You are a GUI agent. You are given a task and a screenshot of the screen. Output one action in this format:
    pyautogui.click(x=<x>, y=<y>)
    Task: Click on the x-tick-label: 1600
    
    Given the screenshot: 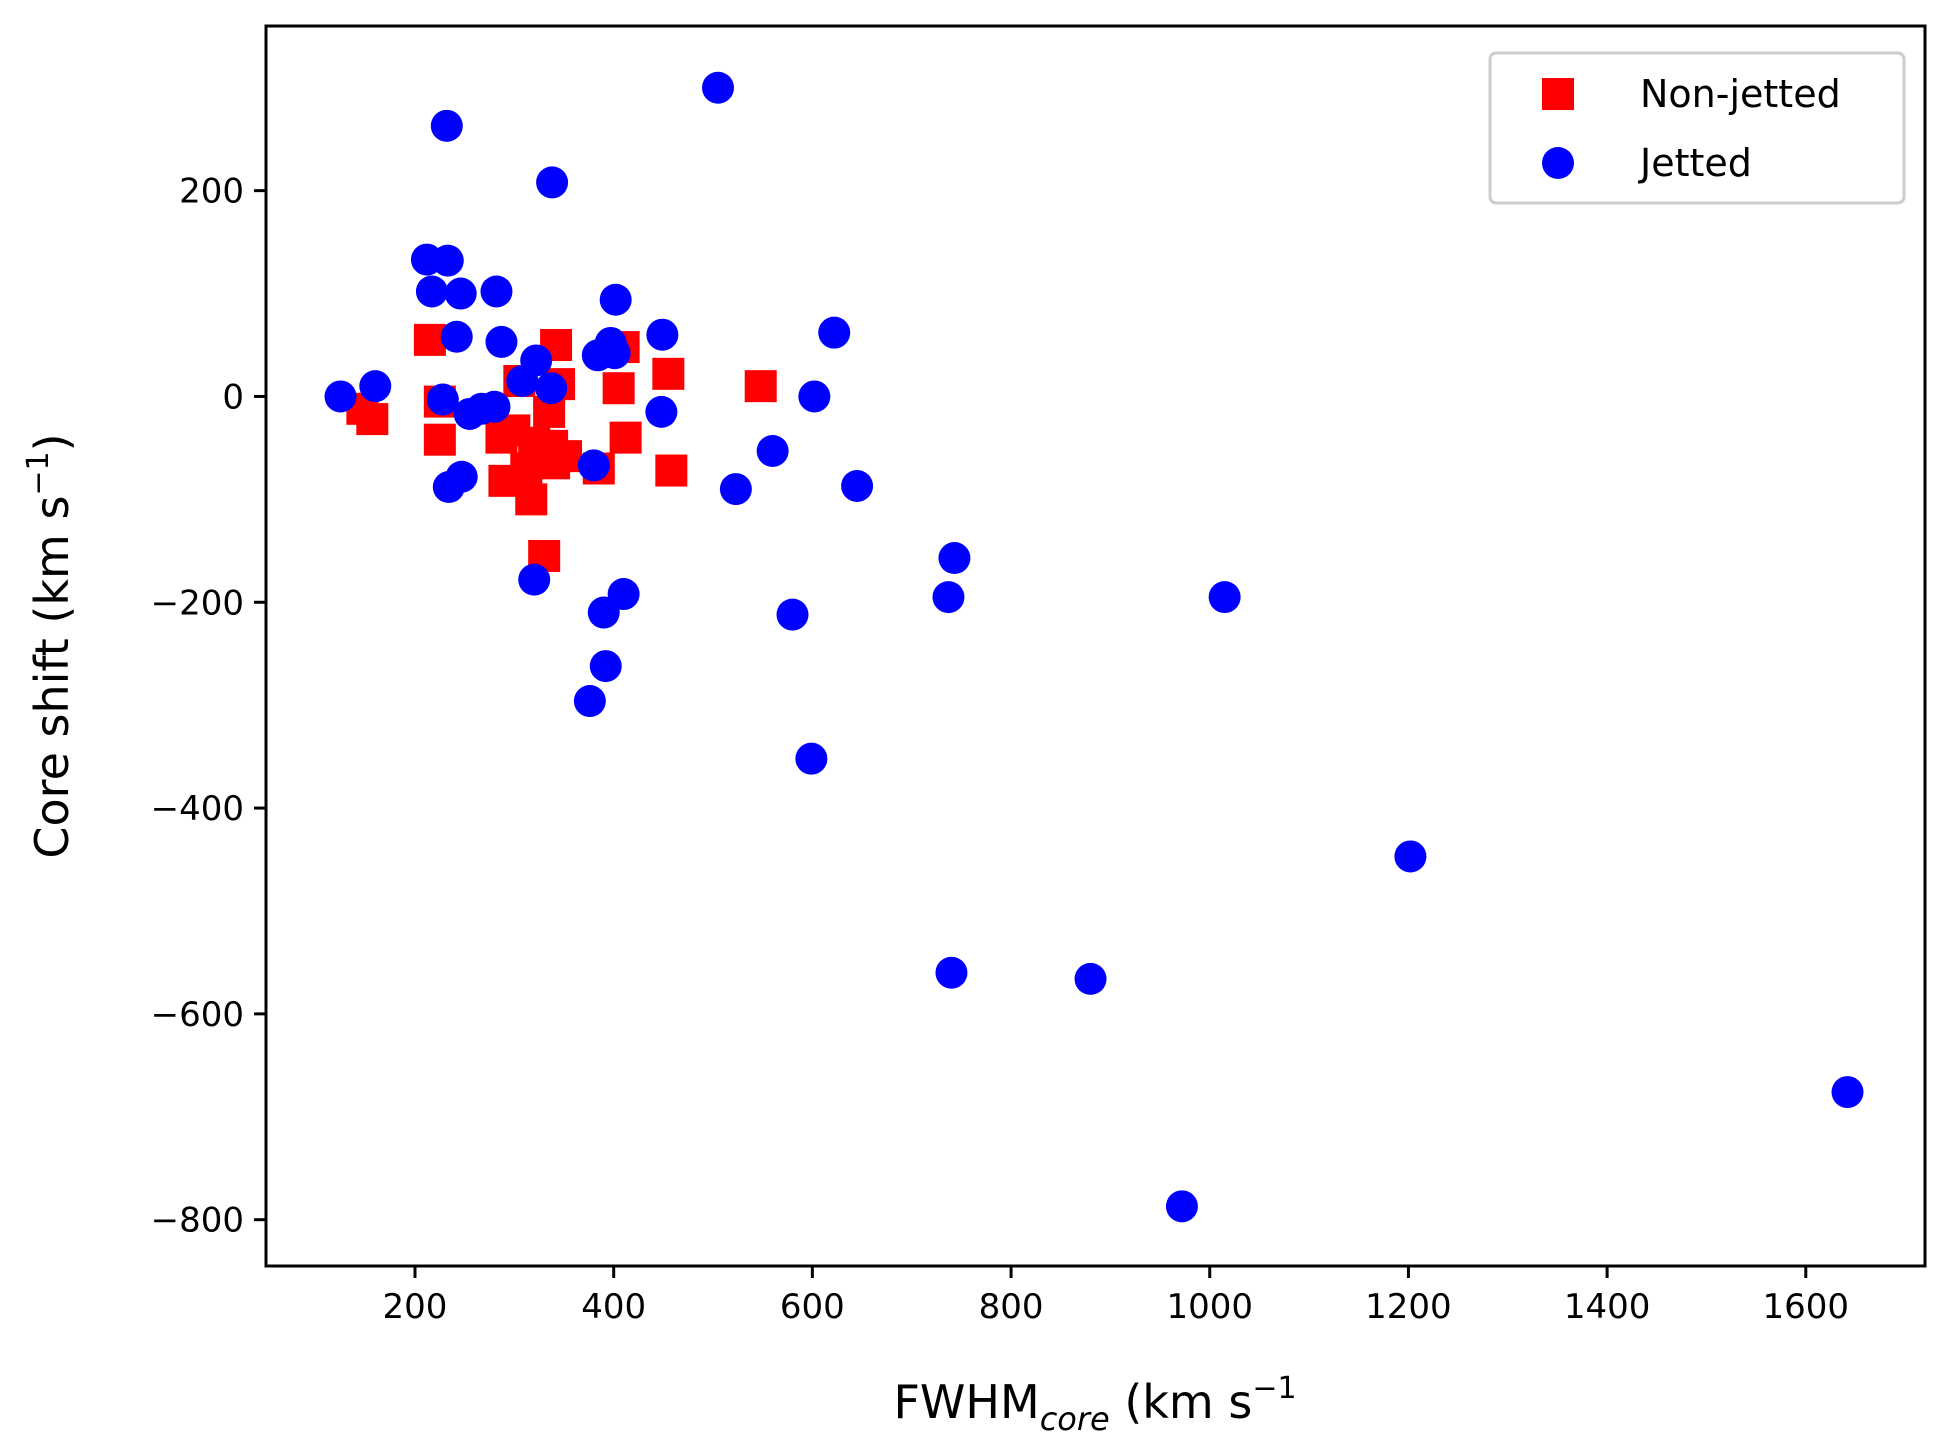 What is the action you would take?
    pyautogui.click(x=1806, y=1307)
    